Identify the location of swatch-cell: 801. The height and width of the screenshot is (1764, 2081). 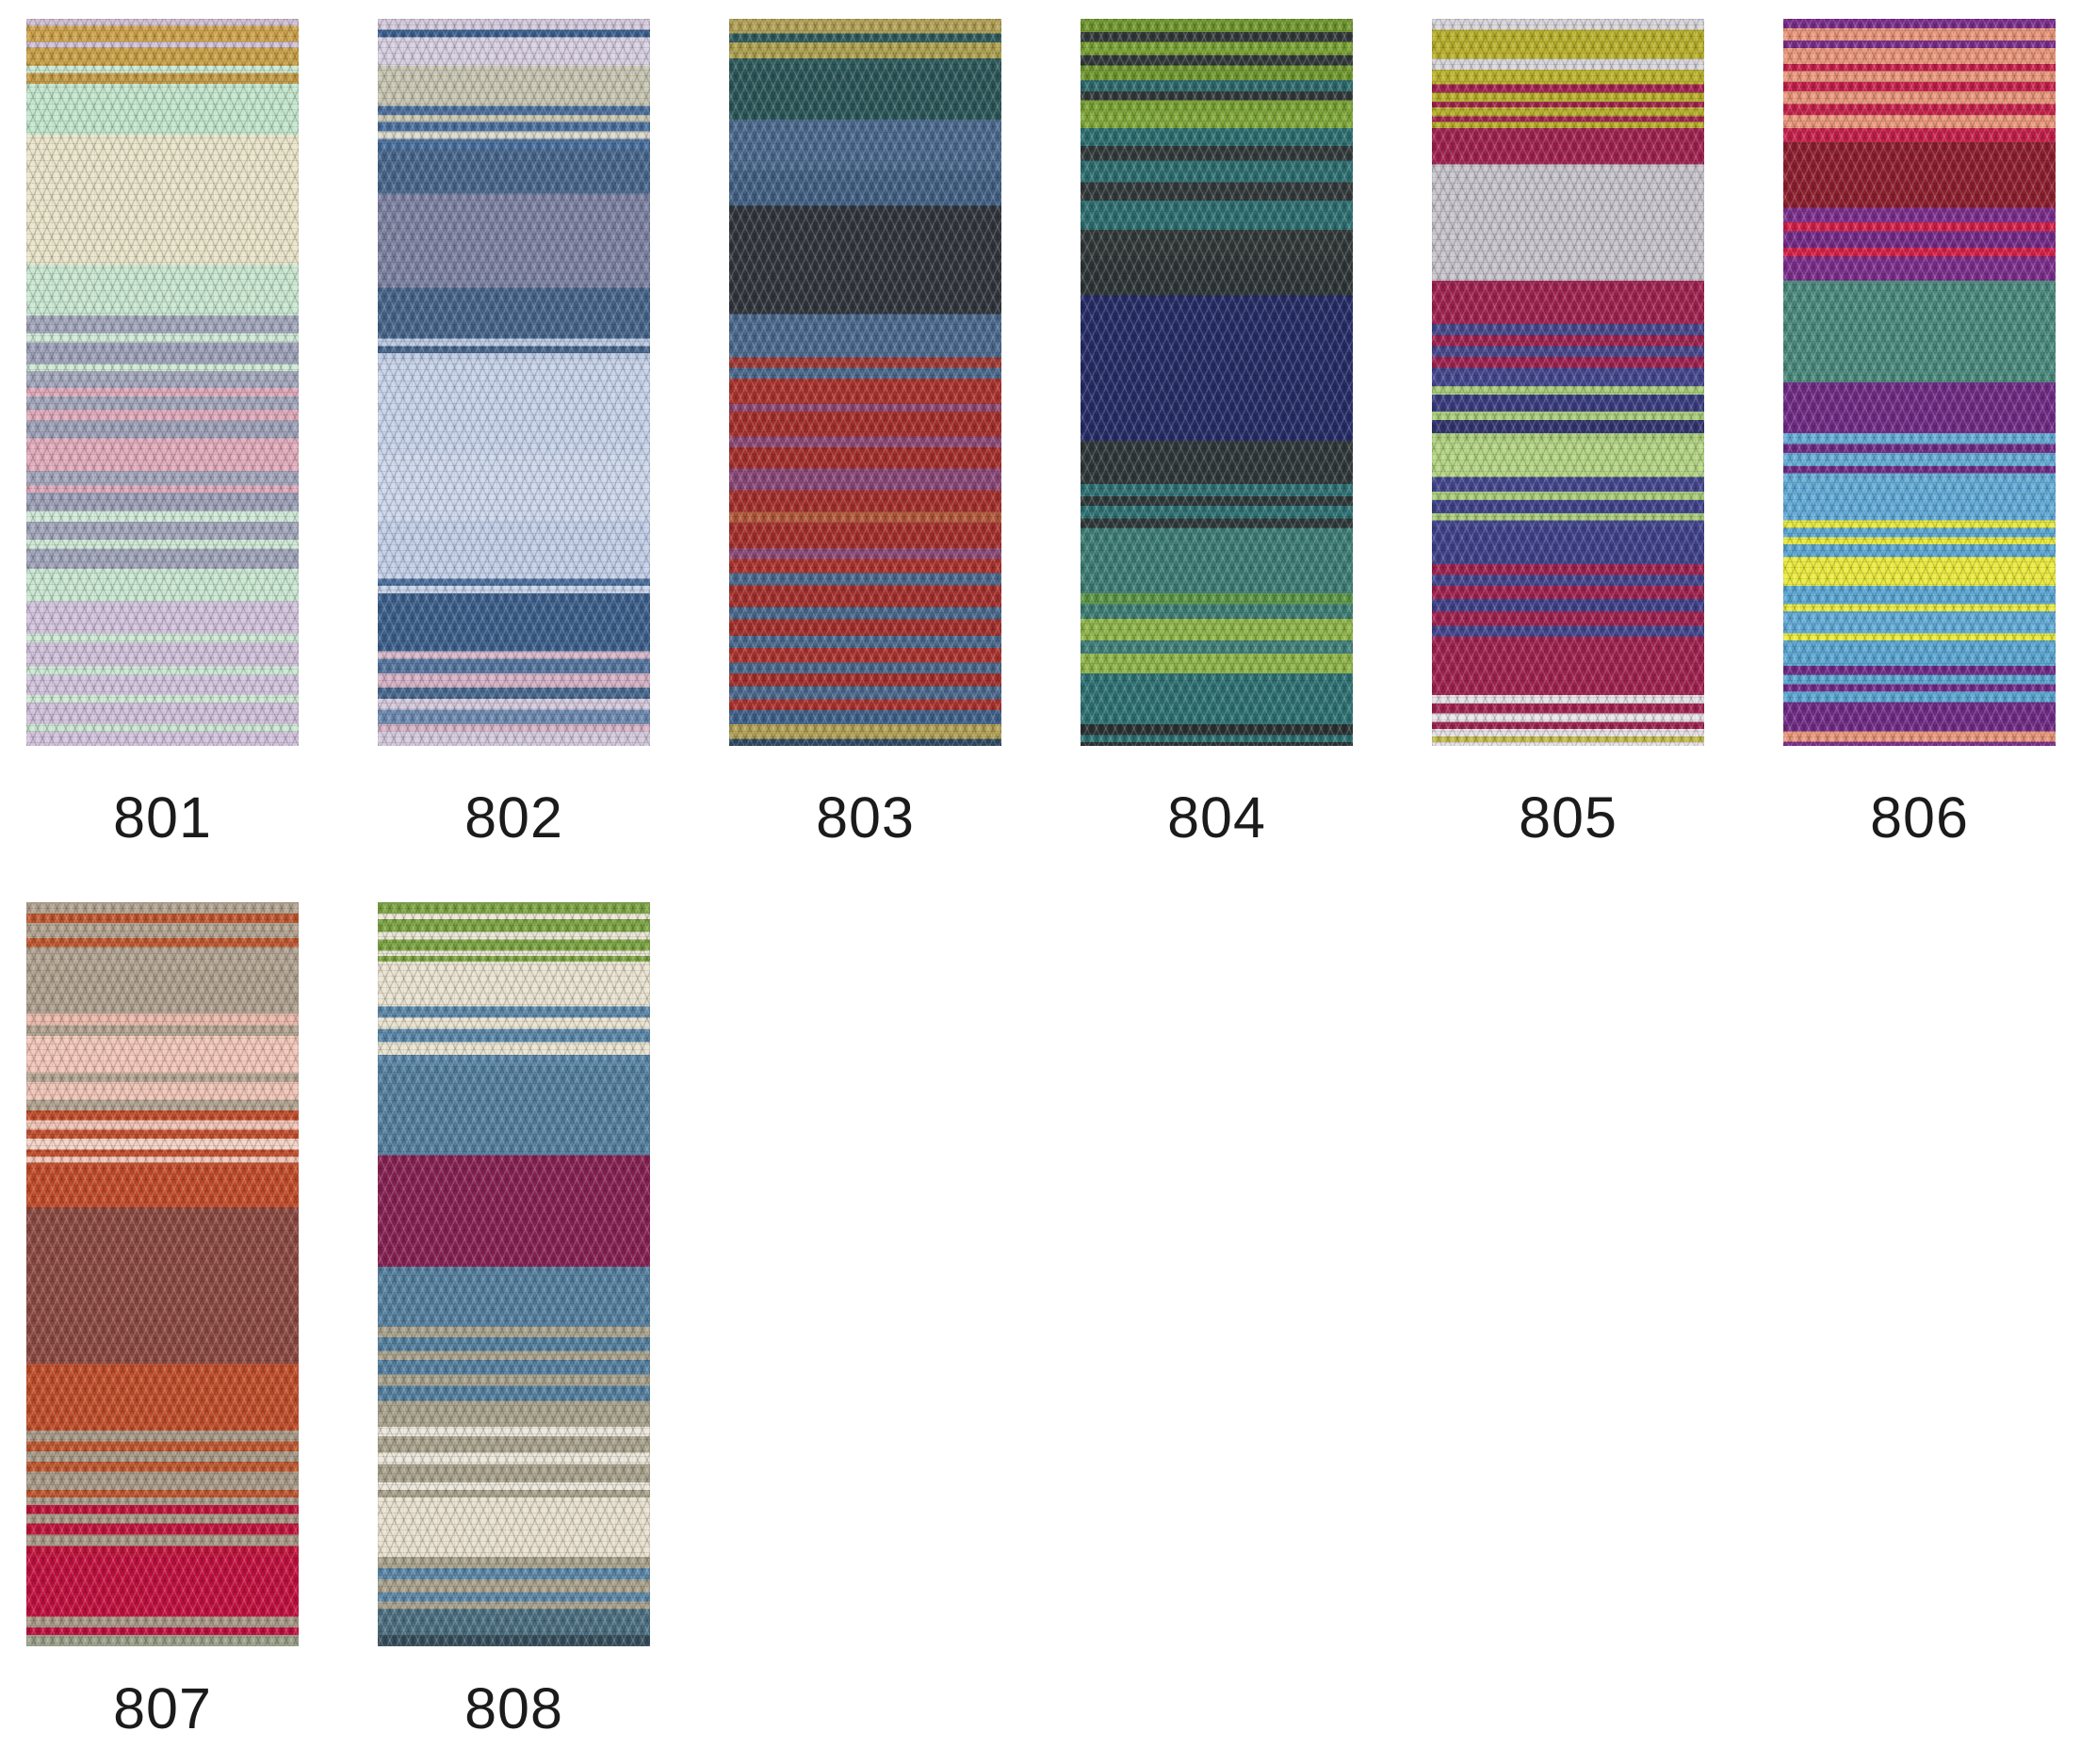
(162, 460).